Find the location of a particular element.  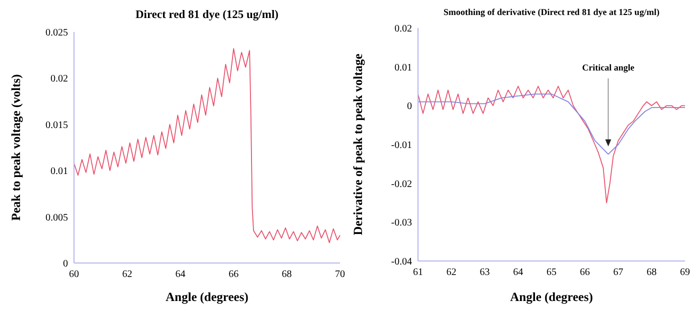

y-axis-title: Peak to peak voltage (volts) is located at coordinates (16, 147).